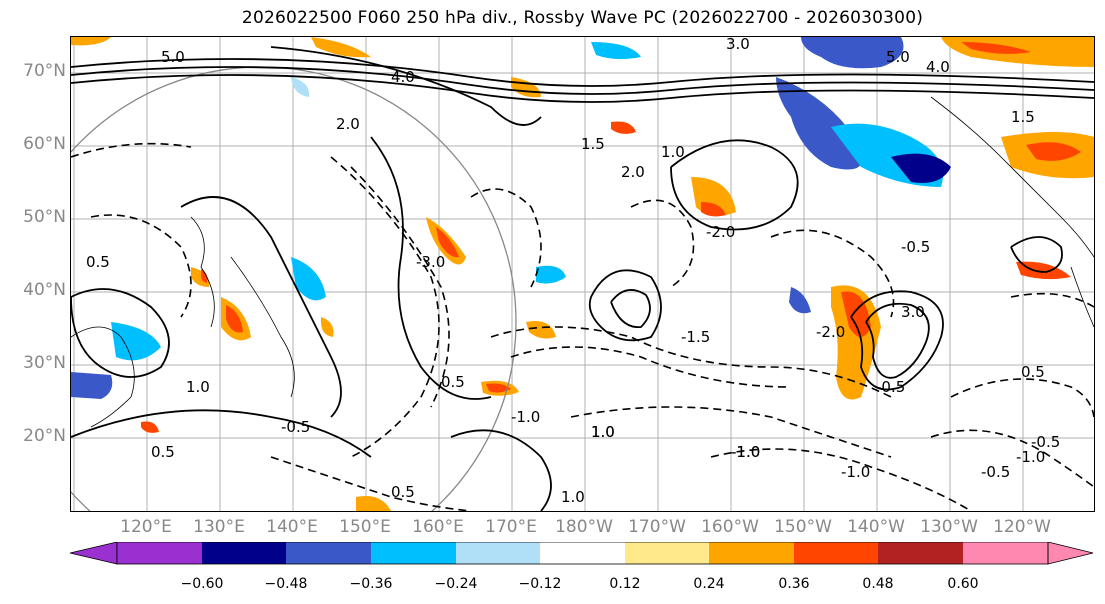 The width and height of the screenshot is (1105, 604). I want to click on lat-label-40n: 40°N, so click(44, 290).